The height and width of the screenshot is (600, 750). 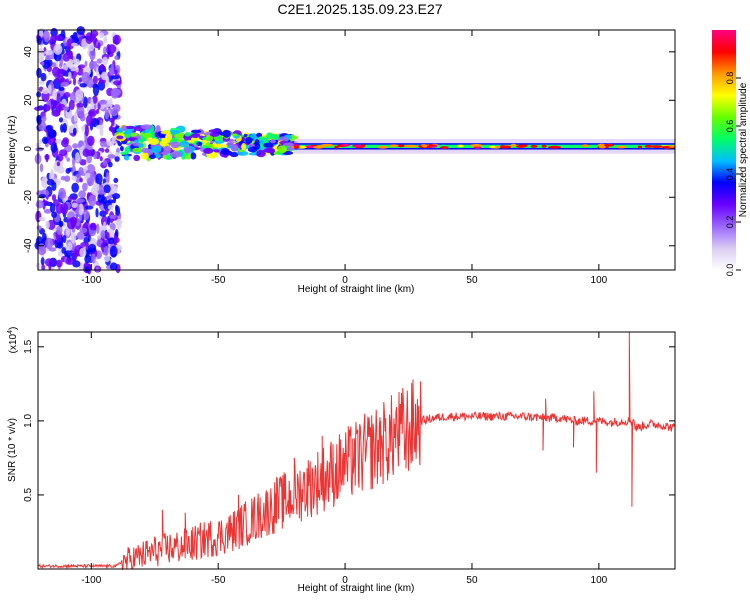 I want to click on snr-ytick-label: 0.5, so click(x=28, y=495).